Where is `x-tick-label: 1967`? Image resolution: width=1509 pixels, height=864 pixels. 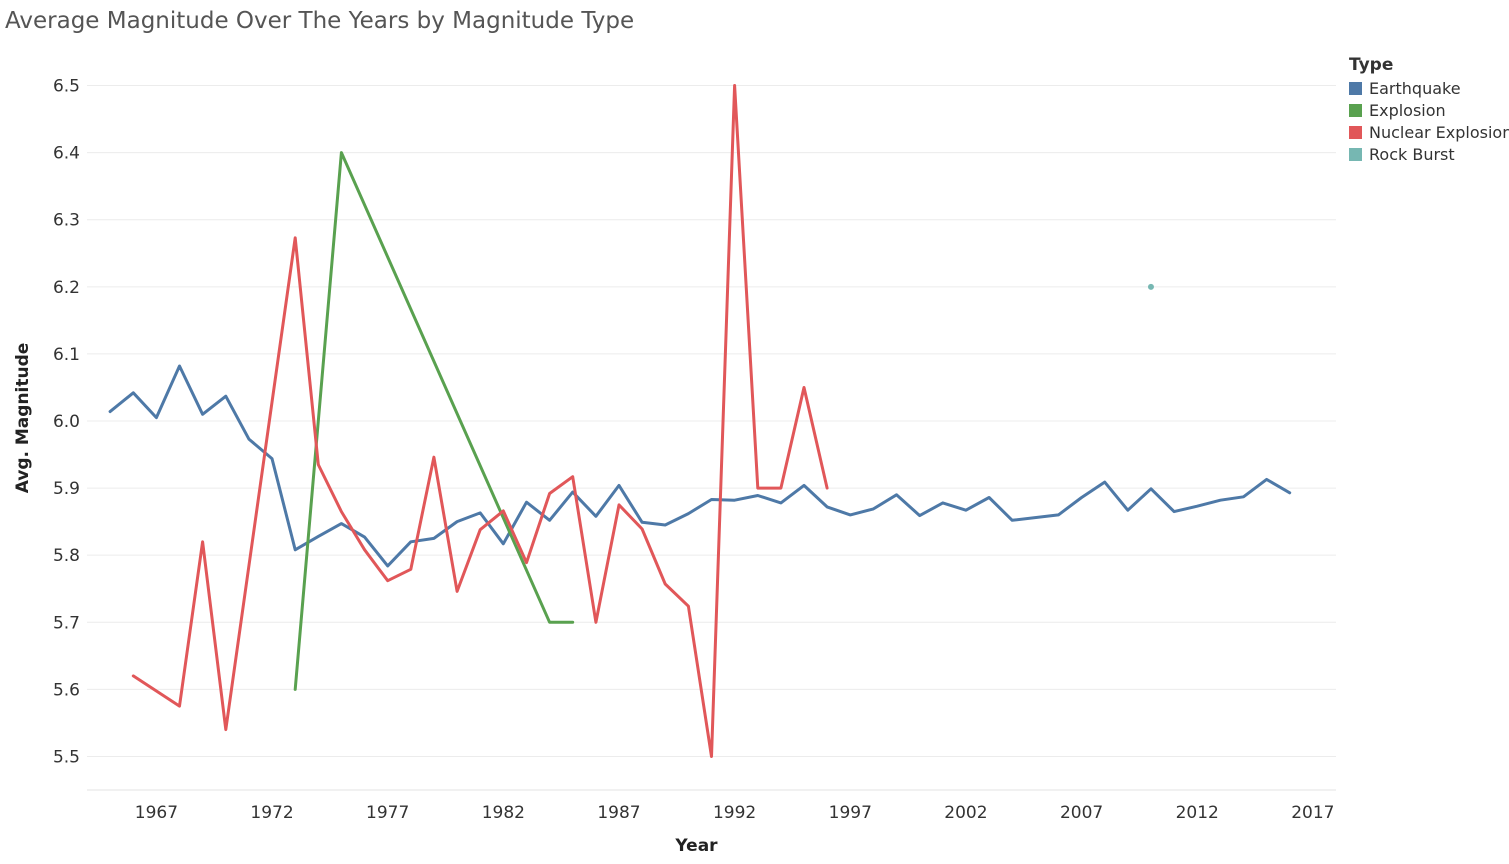 x-tick-label: 1967 is located at coordinates (156, 813).